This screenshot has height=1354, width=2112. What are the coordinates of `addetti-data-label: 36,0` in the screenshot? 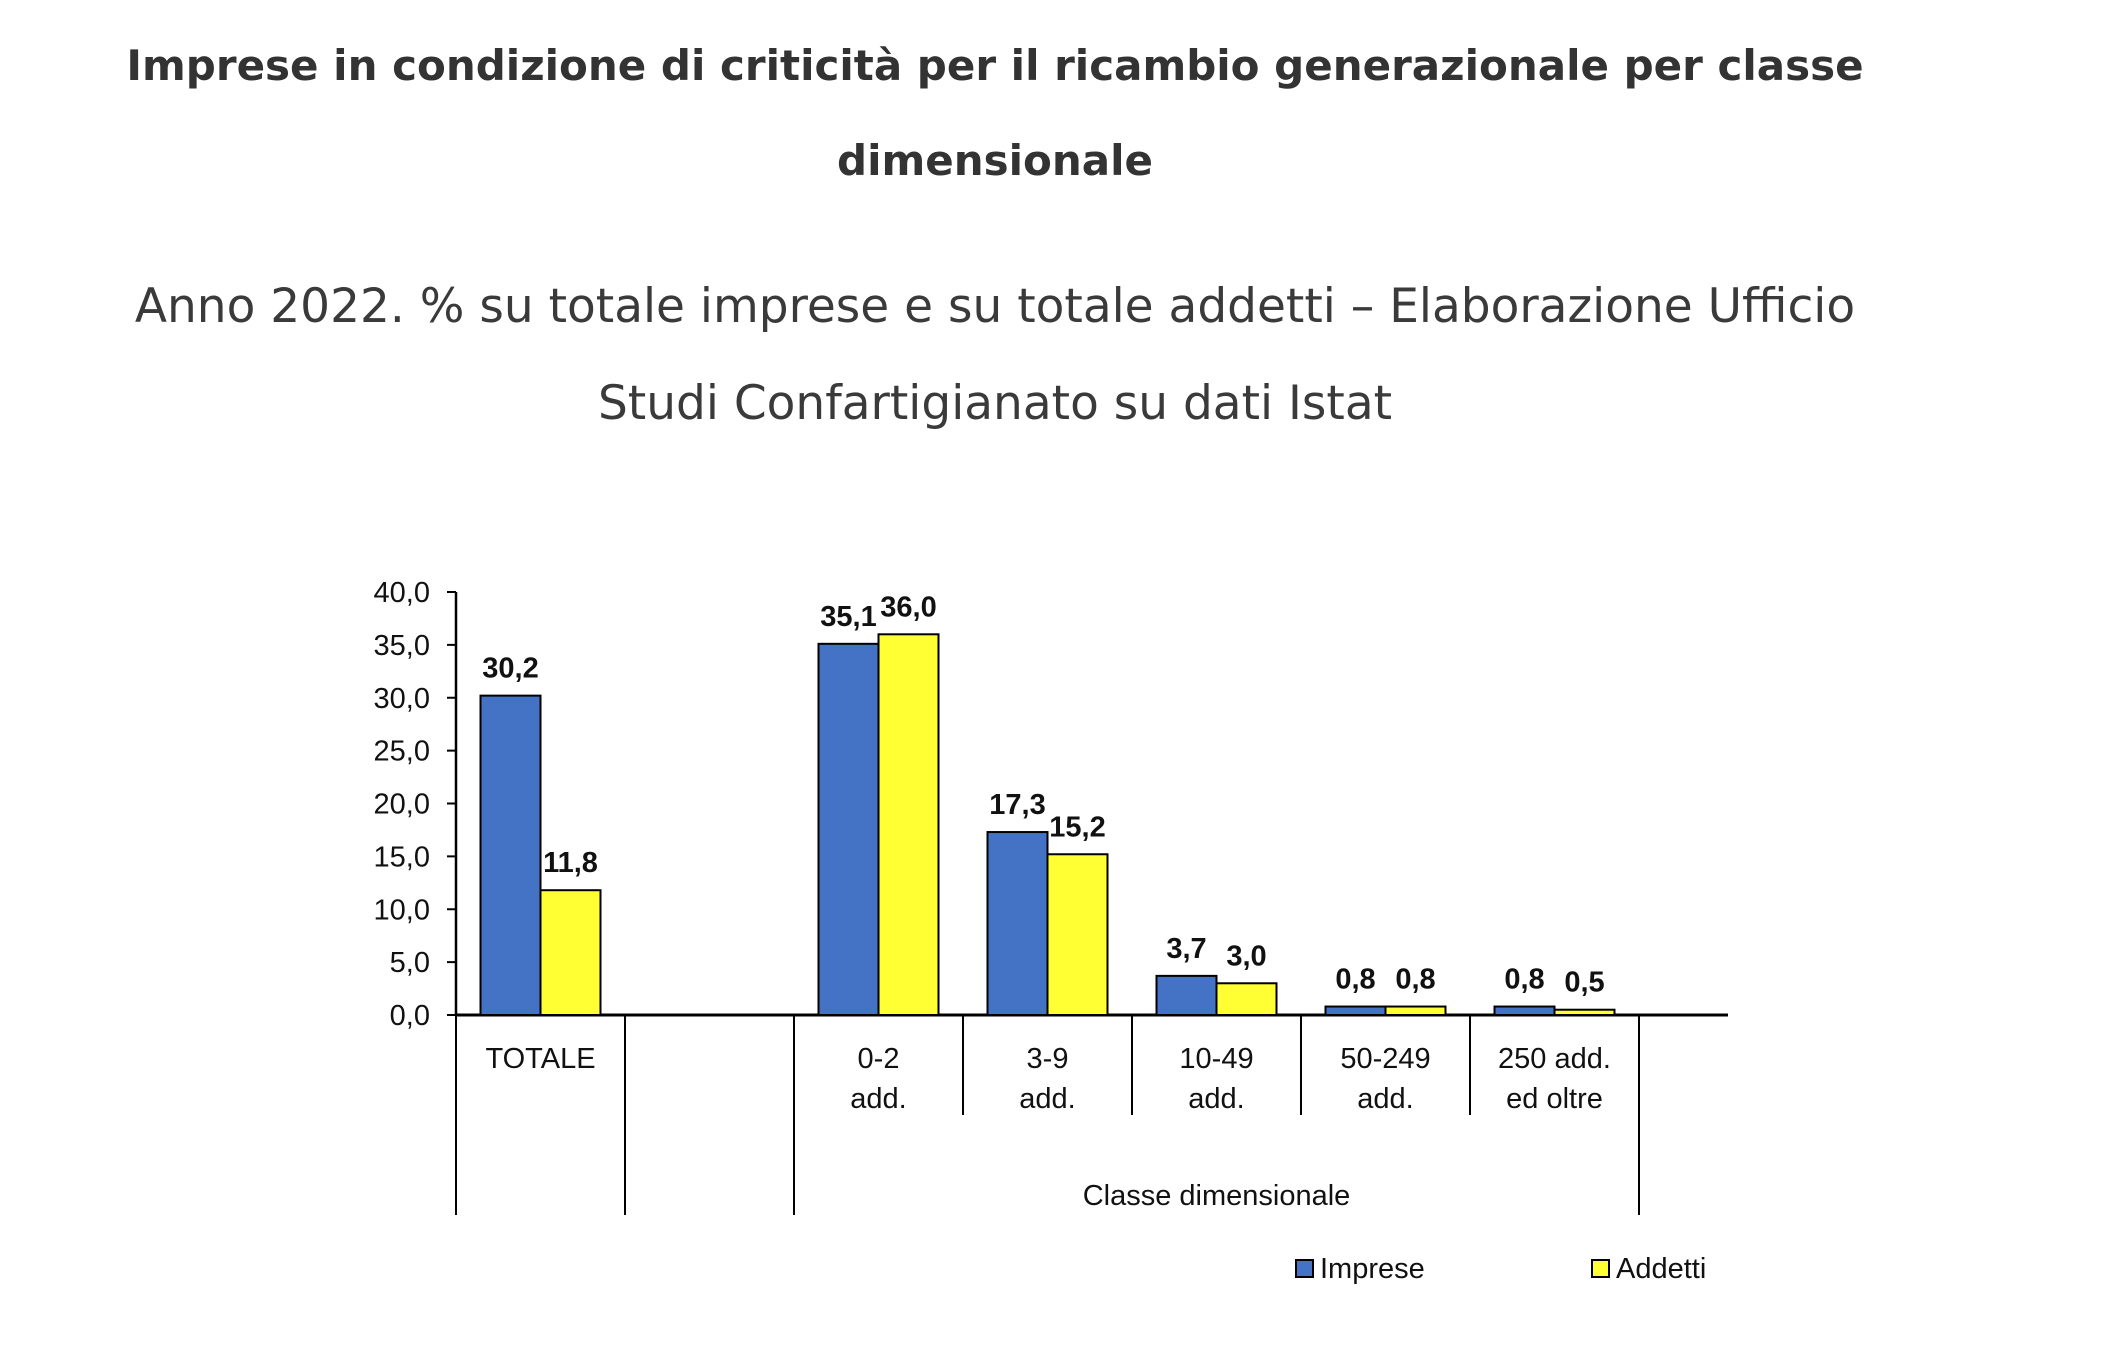 It's located at (908, 607).